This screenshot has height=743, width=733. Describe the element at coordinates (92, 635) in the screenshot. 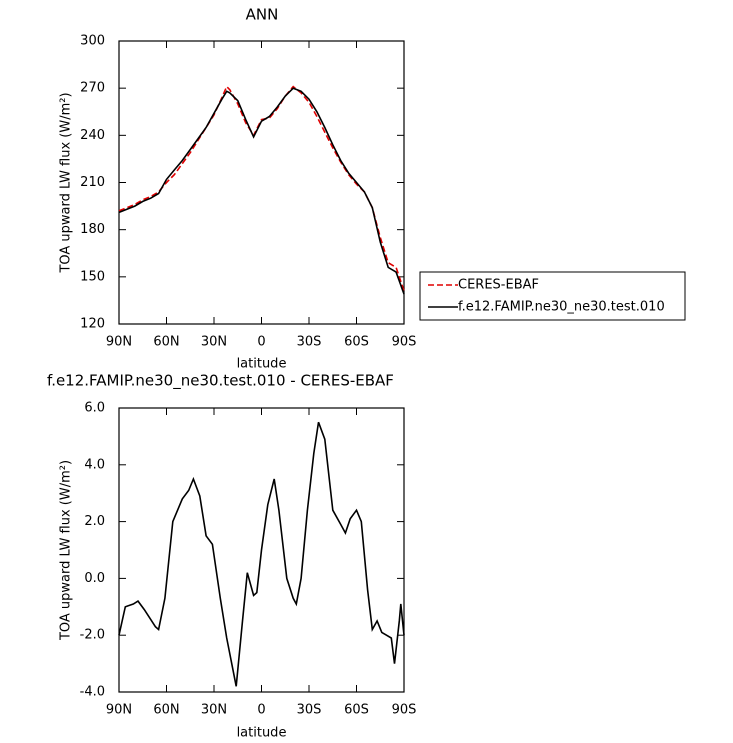

I see `y-tick-label: -2.0` at that location.